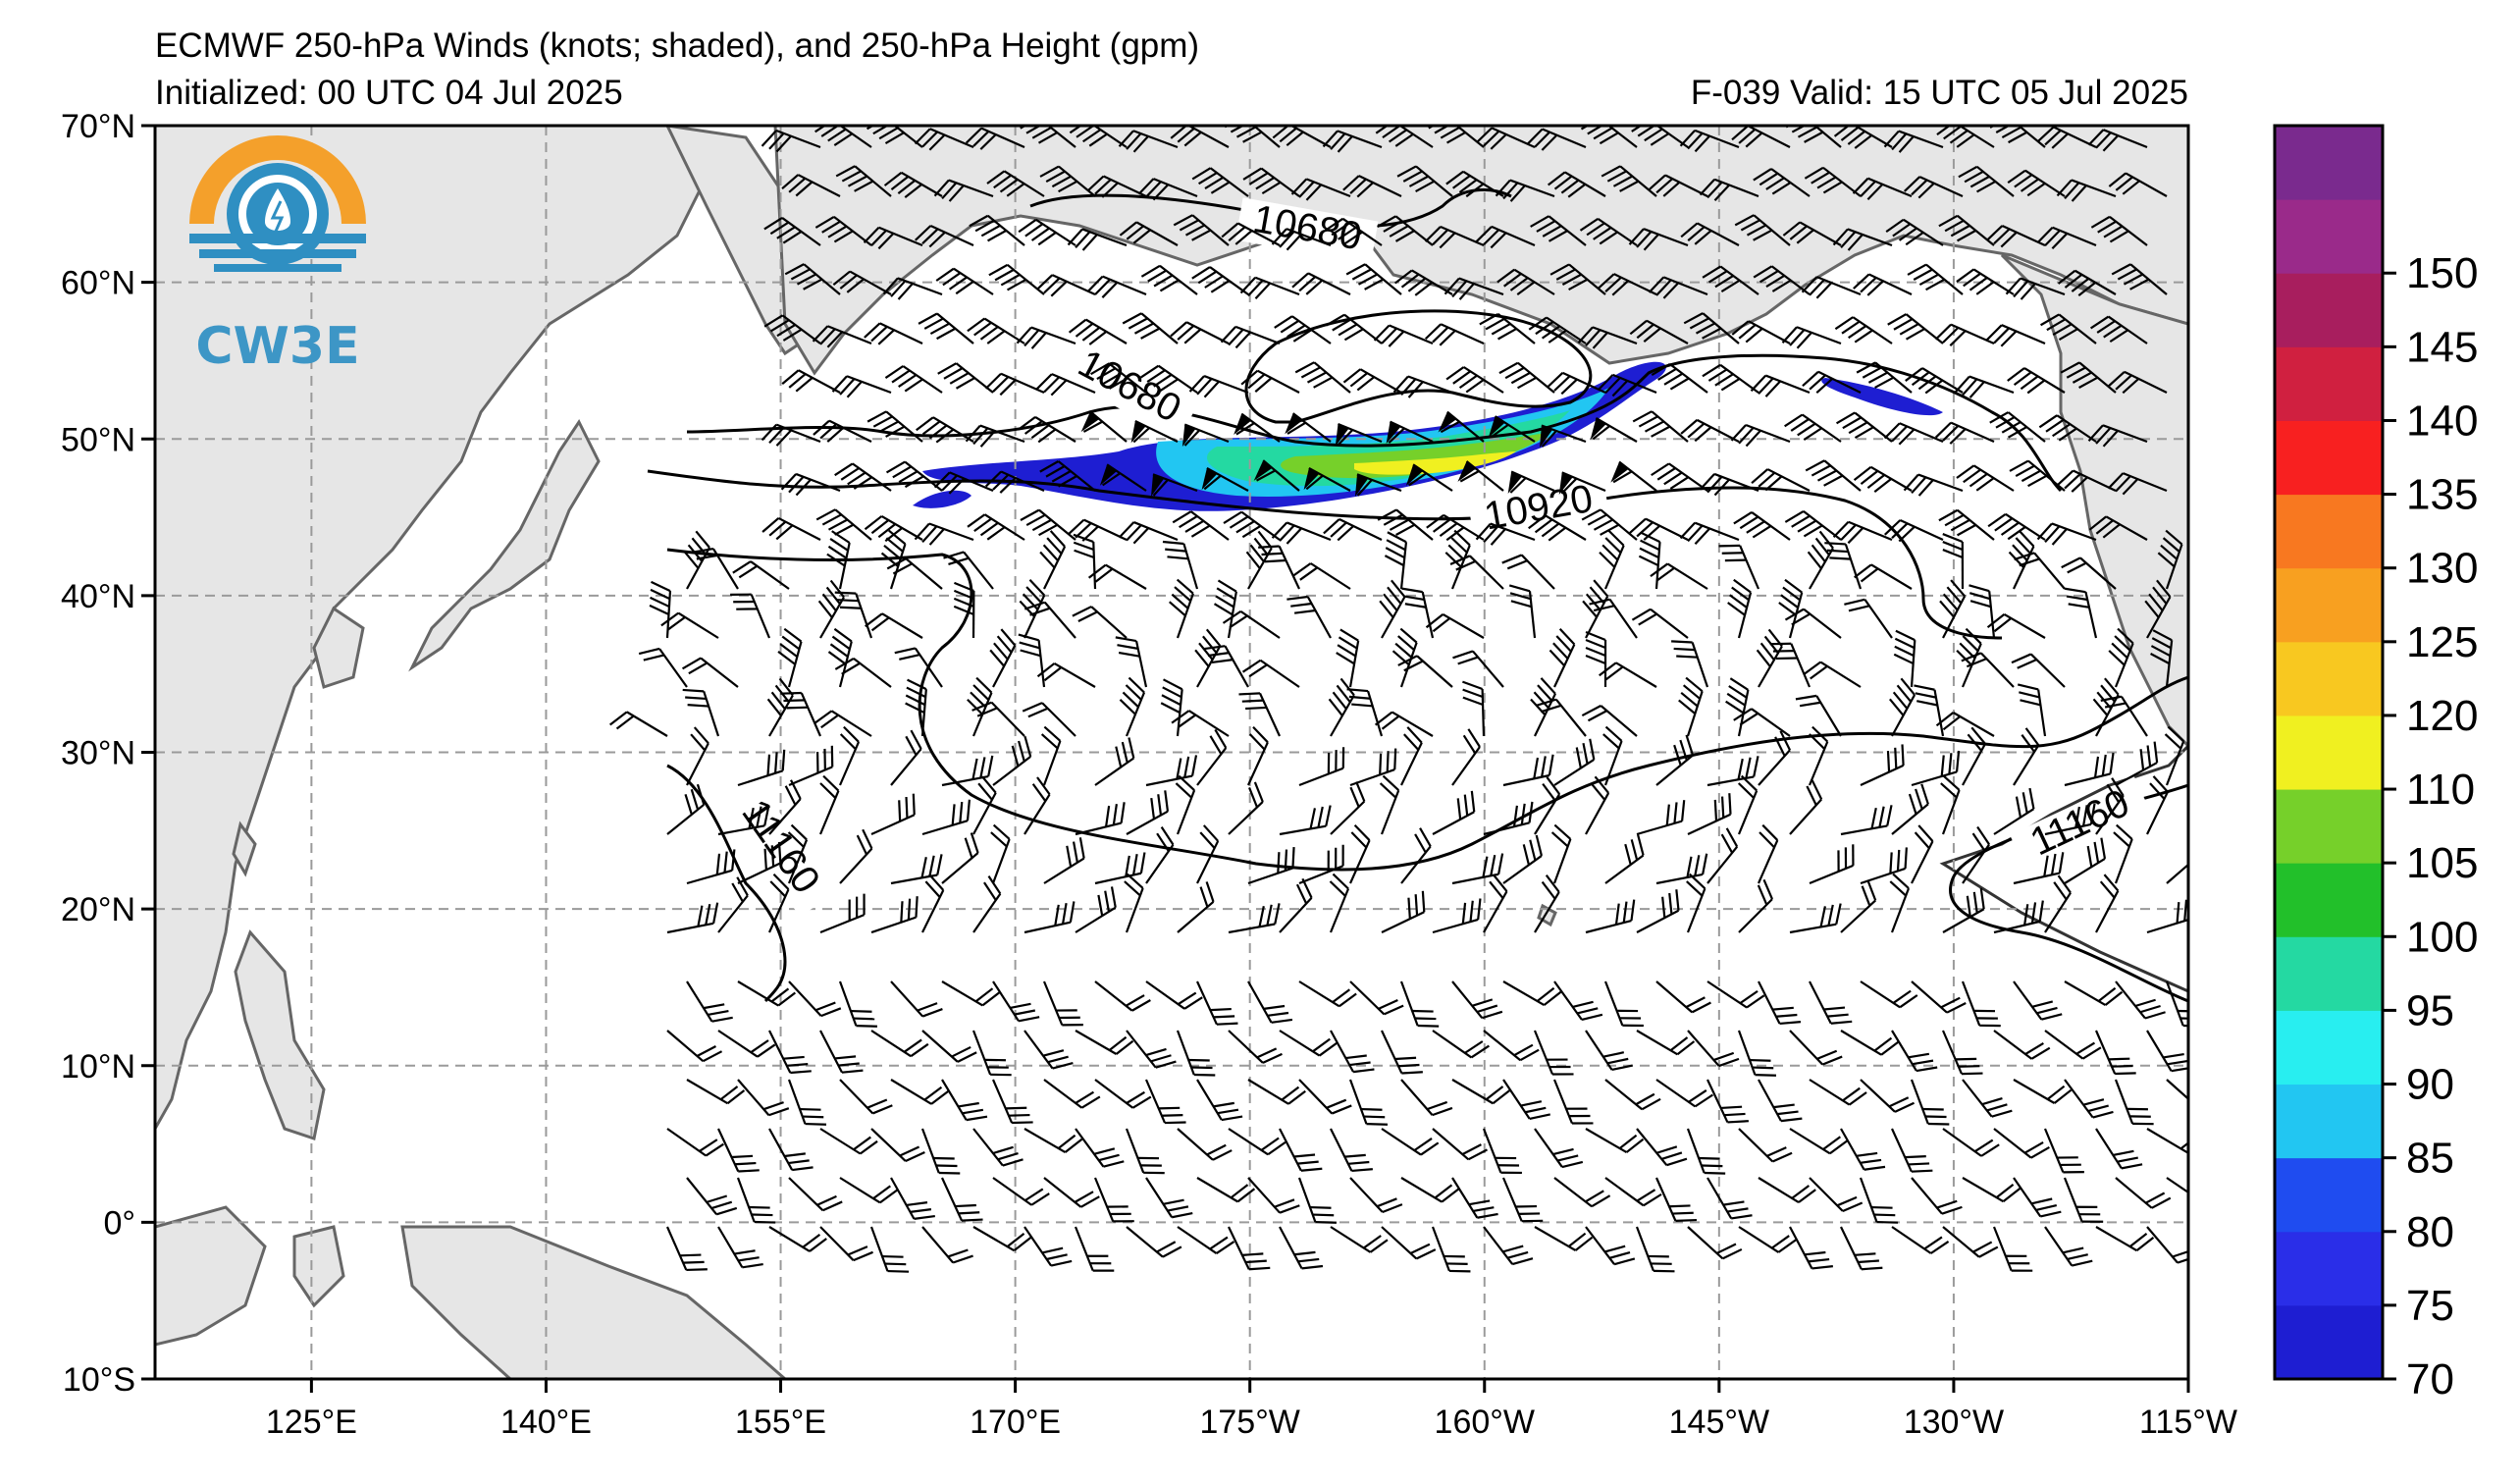 The image size is (2520, 1483). I want to click on land-sulawesi, so click(318, 1267).